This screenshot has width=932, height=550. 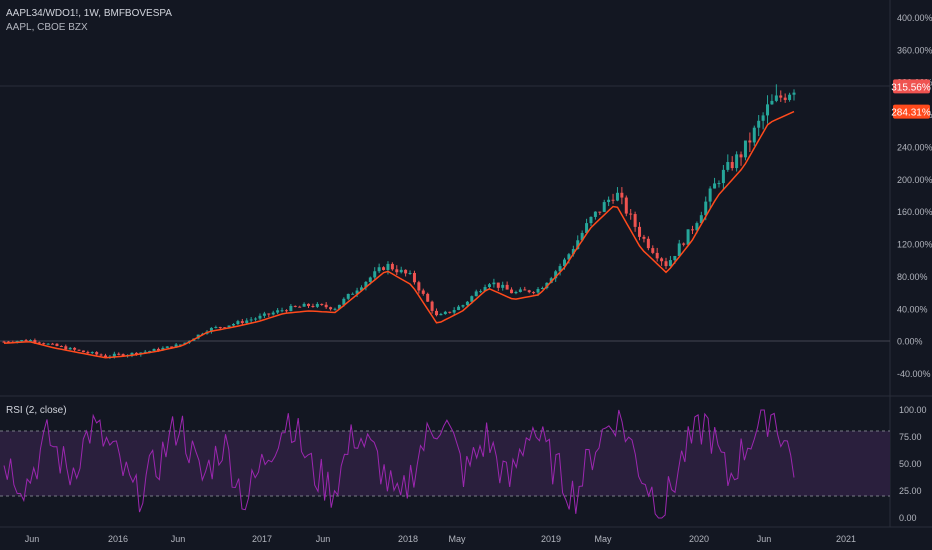 I want to click on time-tick-label: 2021, so click(x=846, y=539).